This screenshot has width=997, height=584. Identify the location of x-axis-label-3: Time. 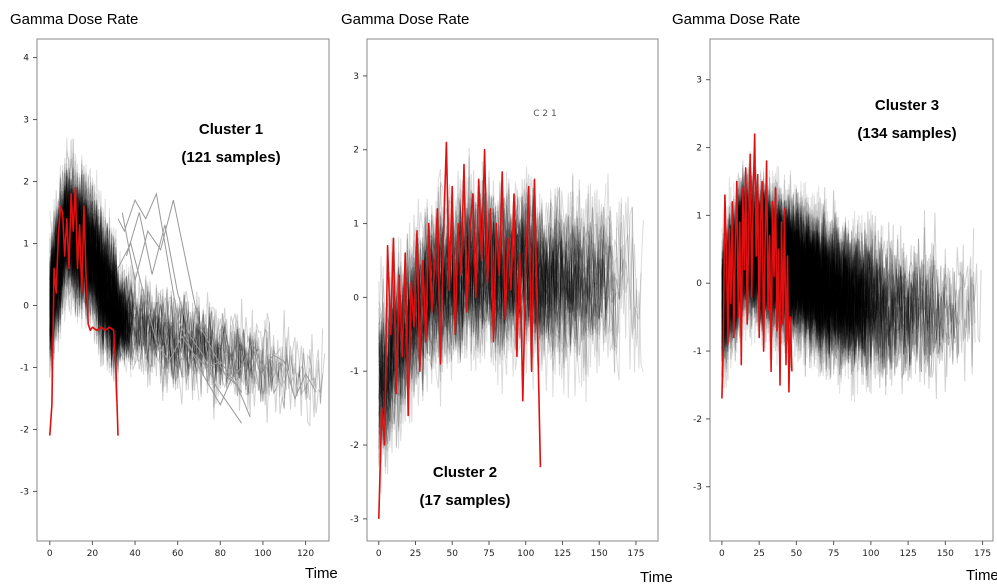
(981, 575).